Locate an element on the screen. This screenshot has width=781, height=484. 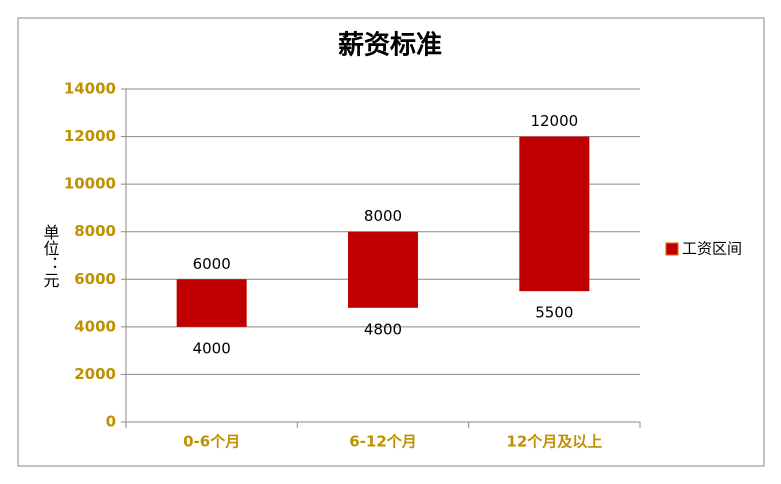
y-tick-label: 12000 is located at coordinates (90, 136).